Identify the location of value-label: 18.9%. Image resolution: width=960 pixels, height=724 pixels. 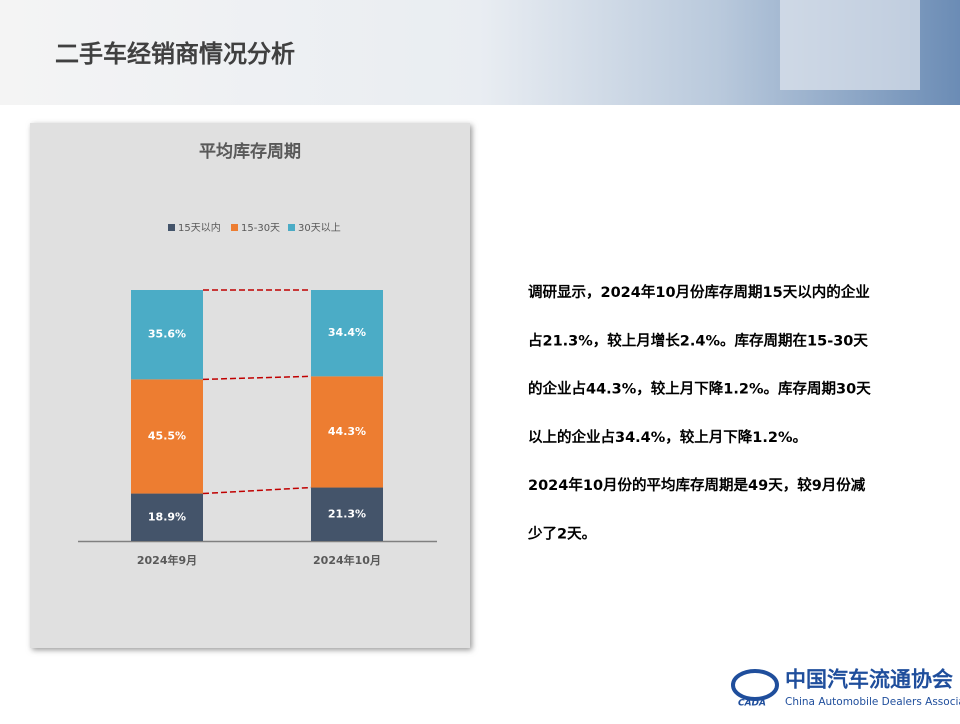
(167, 516).